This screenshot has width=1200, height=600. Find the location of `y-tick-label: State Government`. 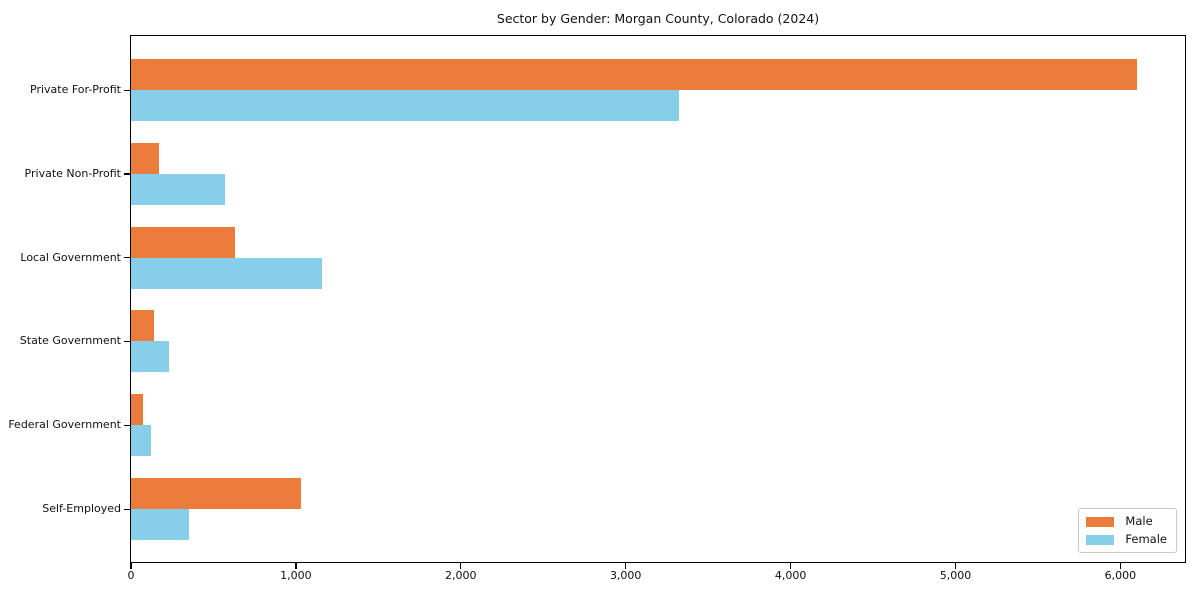

y-tick-label: State Government is located at coordinates (70, 341).